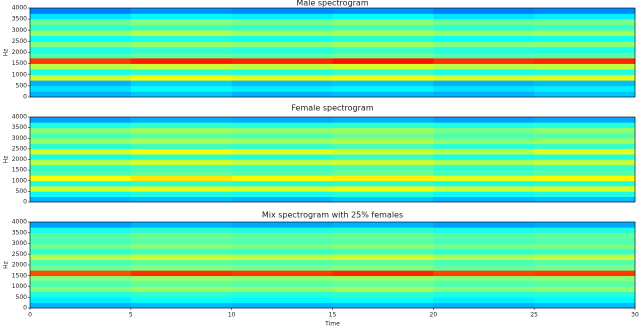 The image size is (640, 328). What do you see at coordinates (232, 315) in the screenshot?
I see `x-tick-label: 10` at bounding box center [232, 315].